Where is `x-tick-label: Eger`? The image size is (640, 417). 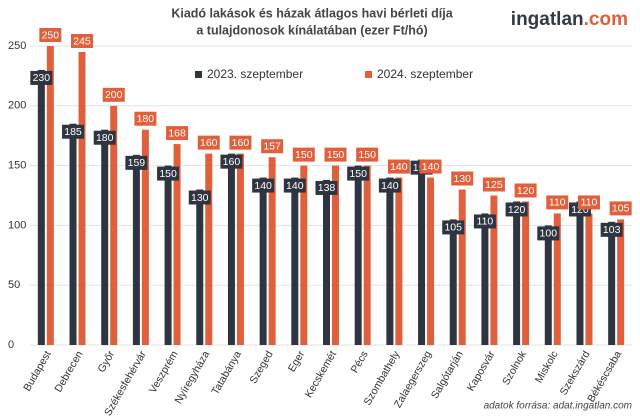 x-tick-label: Eger is located at coordinates (297, 361).